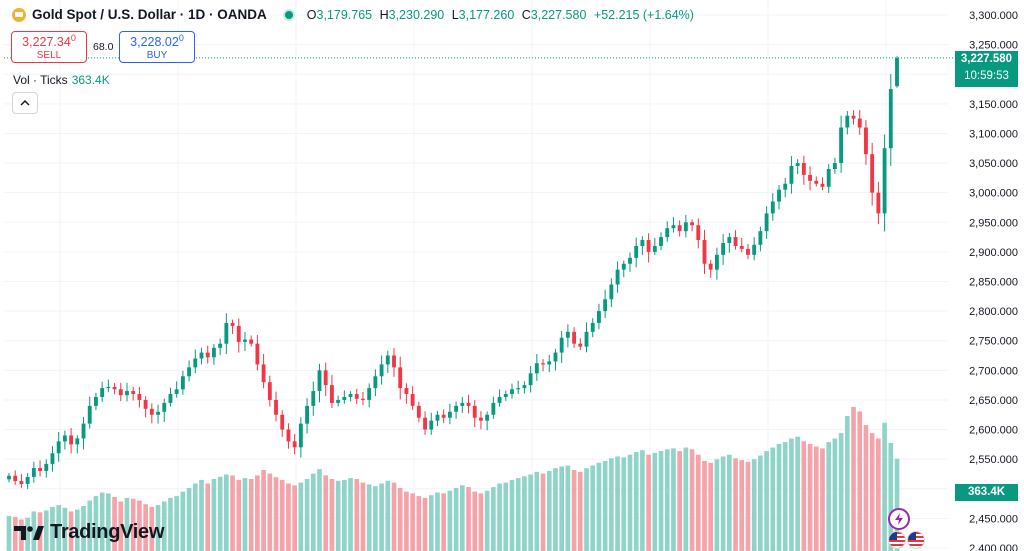  What do you see at coordinates (643, 14) in the screenshot?
I see `change-value: +52.215 (+1.64%)` at bounding box center [643, 14].